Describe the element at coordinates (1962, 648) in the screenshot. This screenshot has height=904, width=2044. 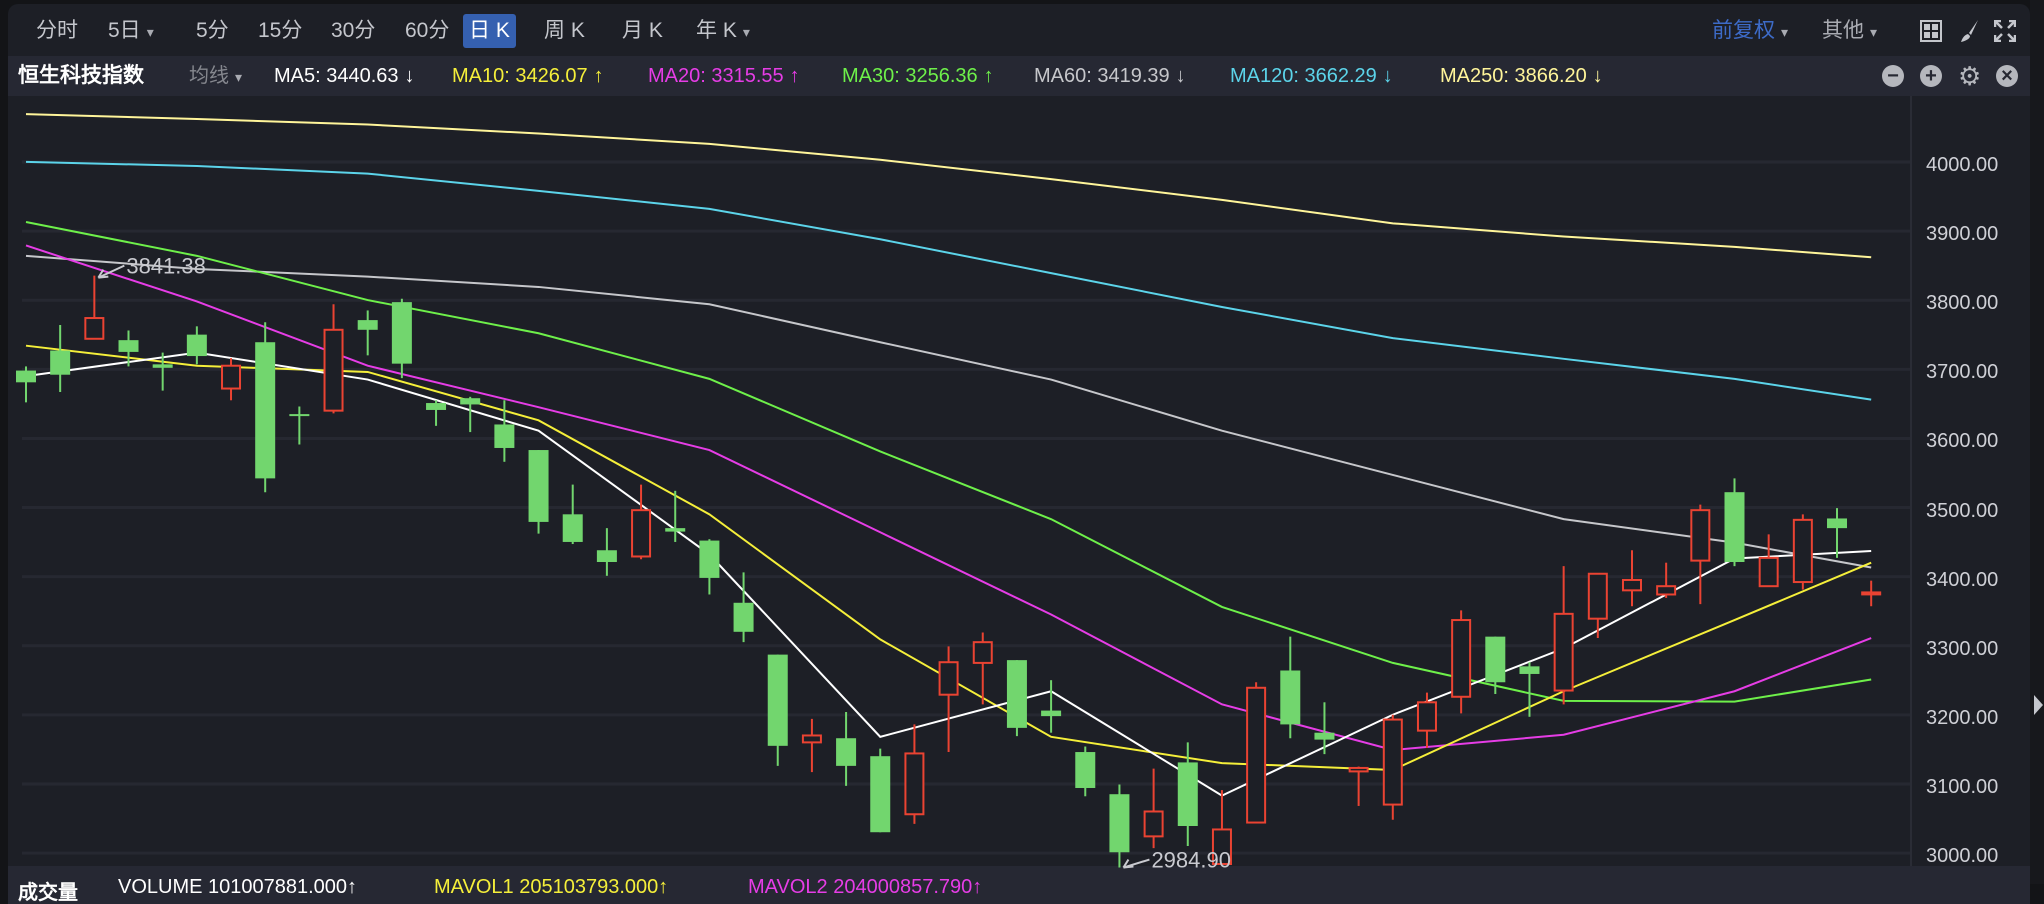
I see `y-tick-label: 3300.00` at that location.